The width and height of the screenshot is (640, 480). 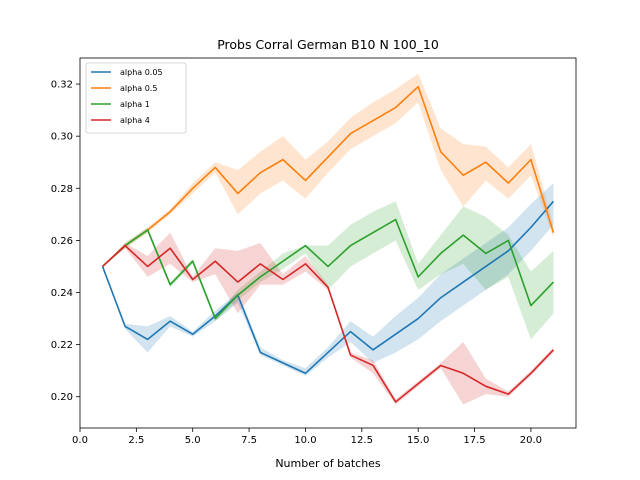 What do you see at coordinates (80, 440) in the screenshot?
I see `x-tick-label: 0.0` at bounding box center [80, 440].